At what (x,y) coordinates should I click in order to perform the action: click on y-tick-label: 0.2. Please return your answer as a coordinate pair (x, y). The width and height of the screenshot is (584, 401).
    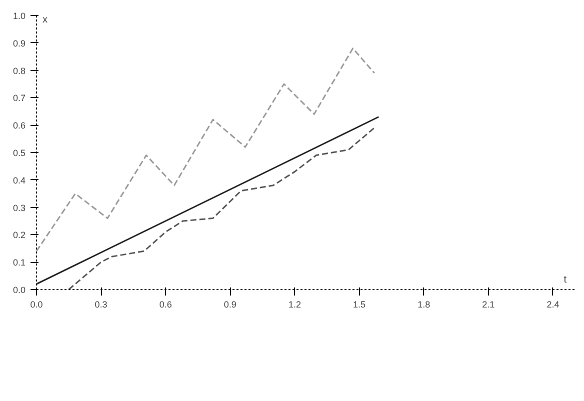
    Looking at the image, I should click on (19, 235).